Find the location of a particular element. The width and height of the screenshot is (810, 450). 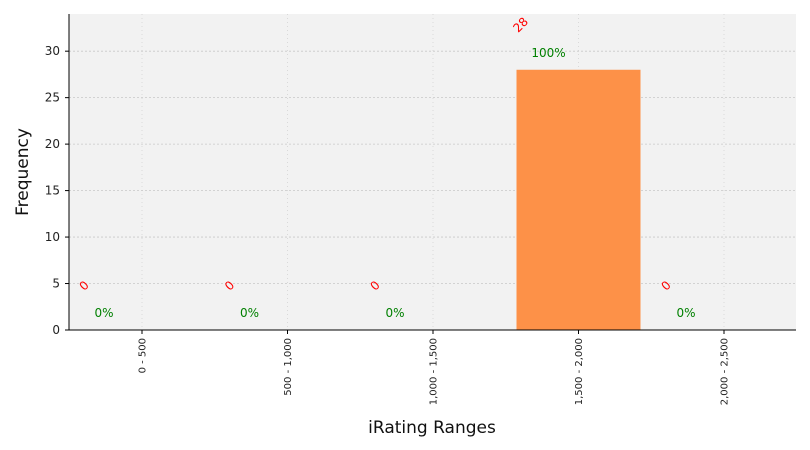

x-tick-label: 1,000 - 1,500 is located at coordinates (434, 371).